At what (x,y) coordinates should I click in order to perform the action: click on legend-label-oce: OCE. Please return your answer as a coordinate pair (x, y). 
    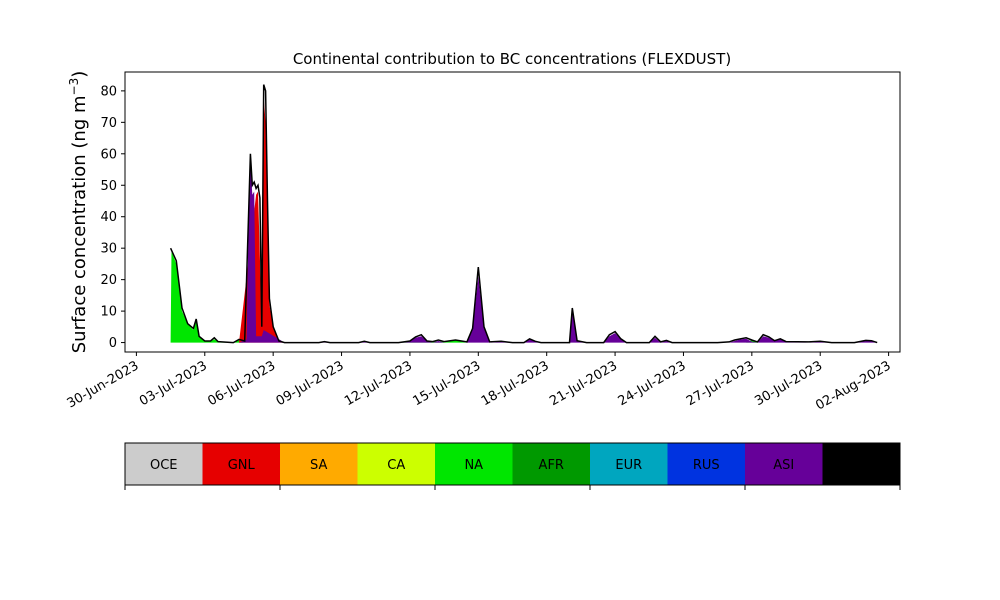
    Looking at the image, I should click on (164, 465).